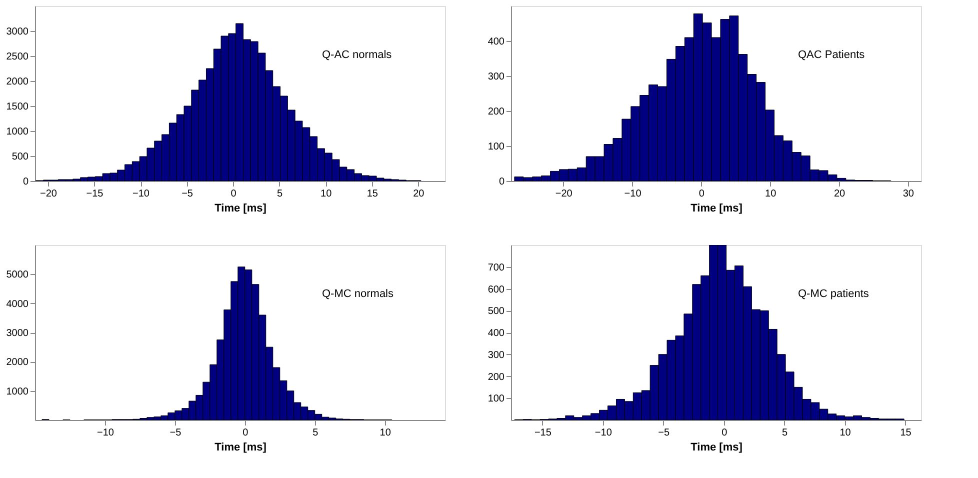 This screenshot has height=478, width=978. I want to click on y-tick-label: 600, so click(496, 290).